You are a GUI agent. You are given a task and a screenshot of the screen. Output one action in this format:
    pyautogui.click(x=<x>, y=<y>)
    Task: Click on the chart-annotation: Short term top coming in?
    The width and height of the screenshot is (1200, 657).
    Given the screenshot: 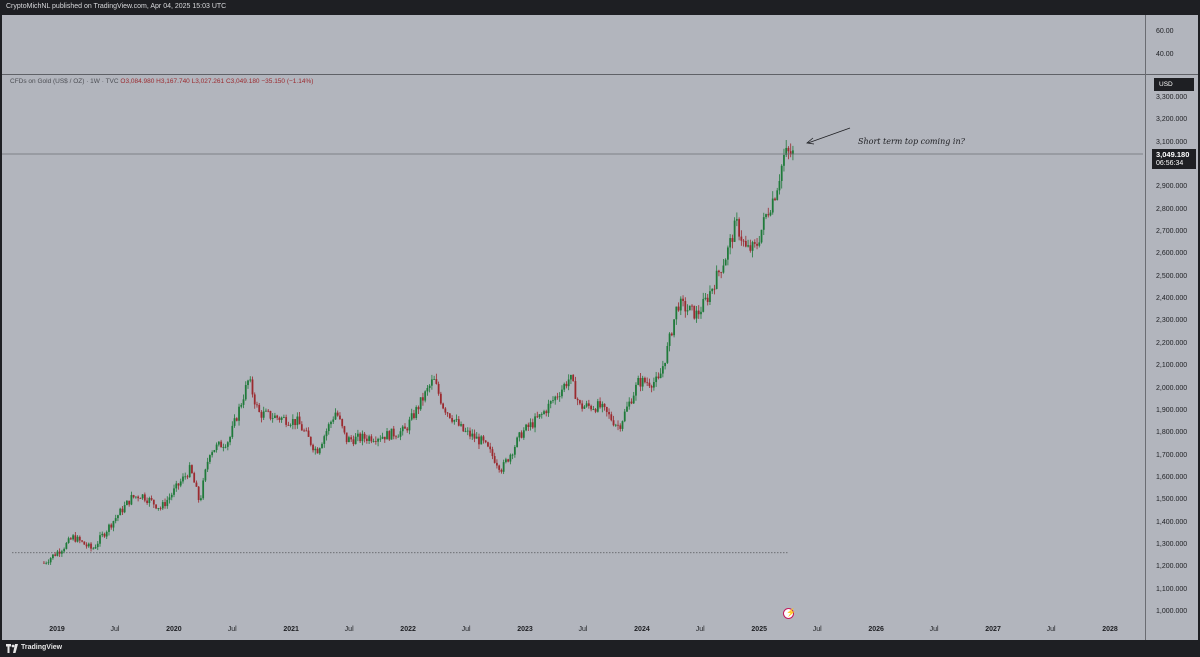 What is the action you would take?
    pyautogui.click(x=911, y=141)
    